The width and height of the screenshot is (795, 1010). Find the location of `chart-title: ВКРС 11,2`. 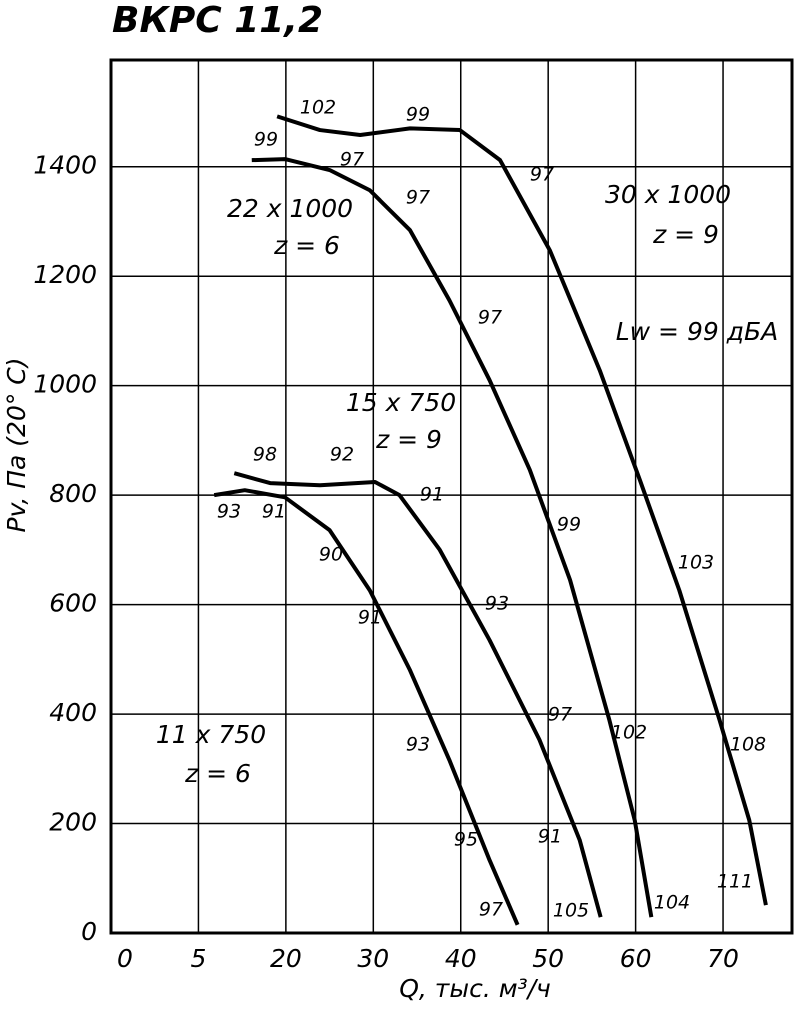

chart-title: ВКРС 11,2 is located at coordinates (217, 20).